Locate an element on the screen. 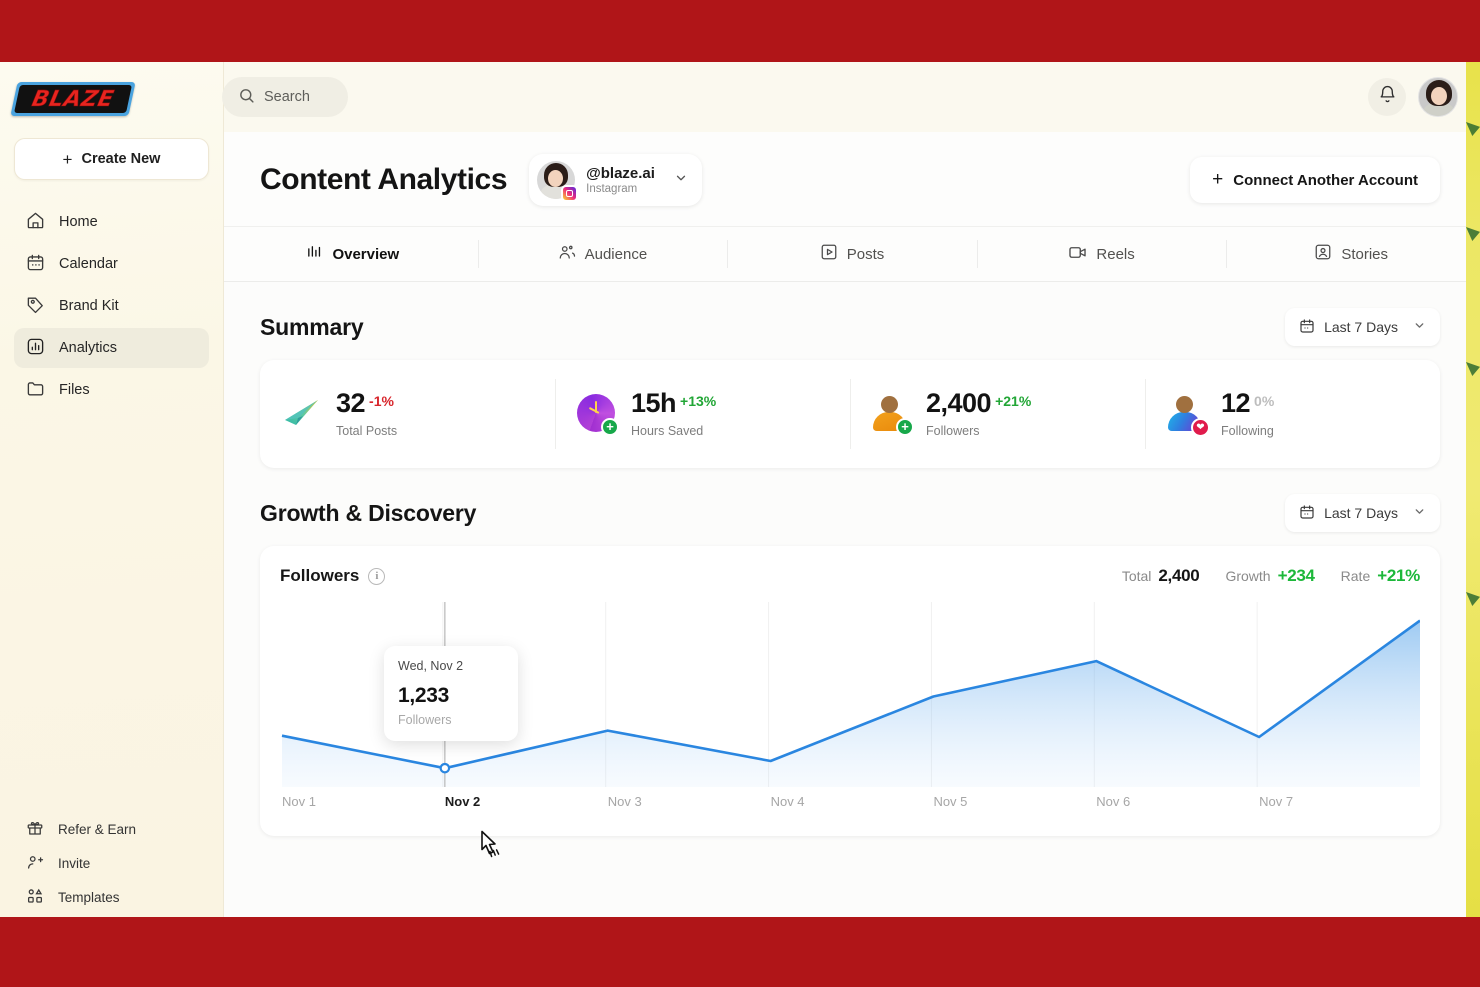 Image resolution: width=1480 pixels, height=987 pixels. connect-another-account-button: + Connect Another Account is located at coordinates (1315, 180).